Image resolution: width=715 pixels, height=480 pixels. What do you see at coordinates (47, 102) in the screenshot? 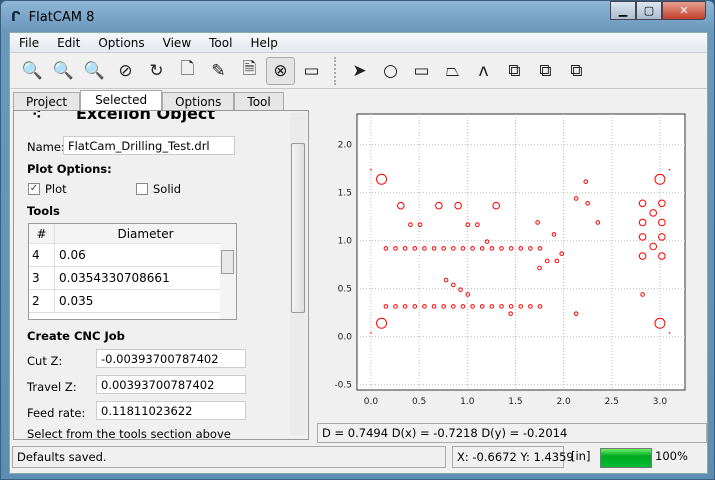
I see `tab-project: Project` at bounding box center [47, 102].